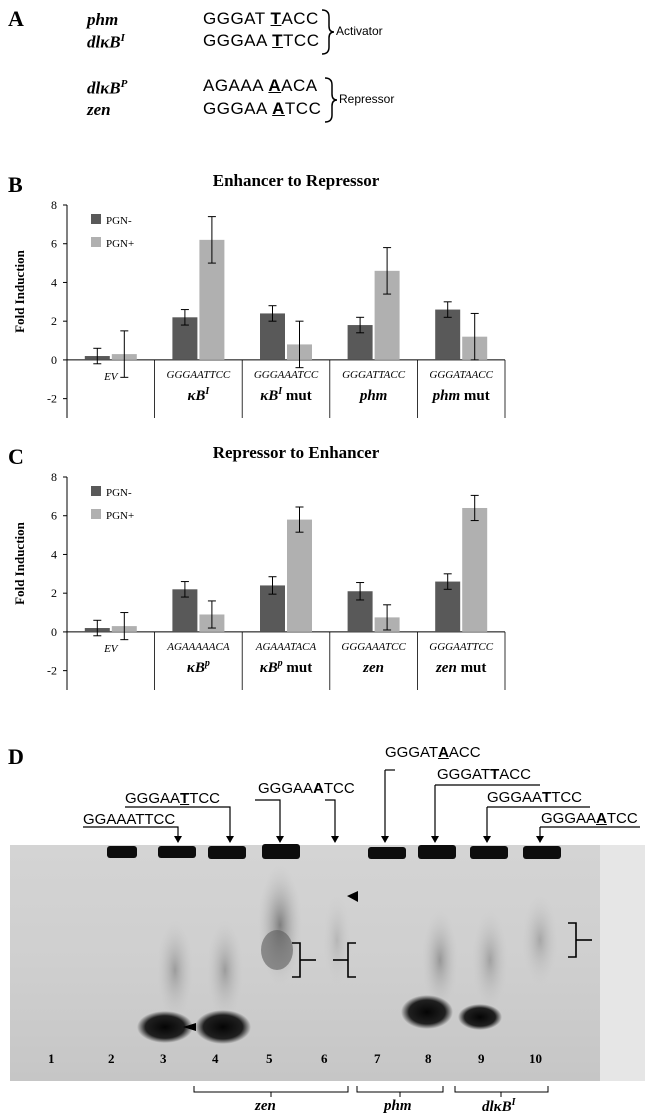 The width and height of the screenshot is (645, 1119). Describe the element at coordinates (286, 667) in the screenshot. I see `category-name: κBp mut` at that location.